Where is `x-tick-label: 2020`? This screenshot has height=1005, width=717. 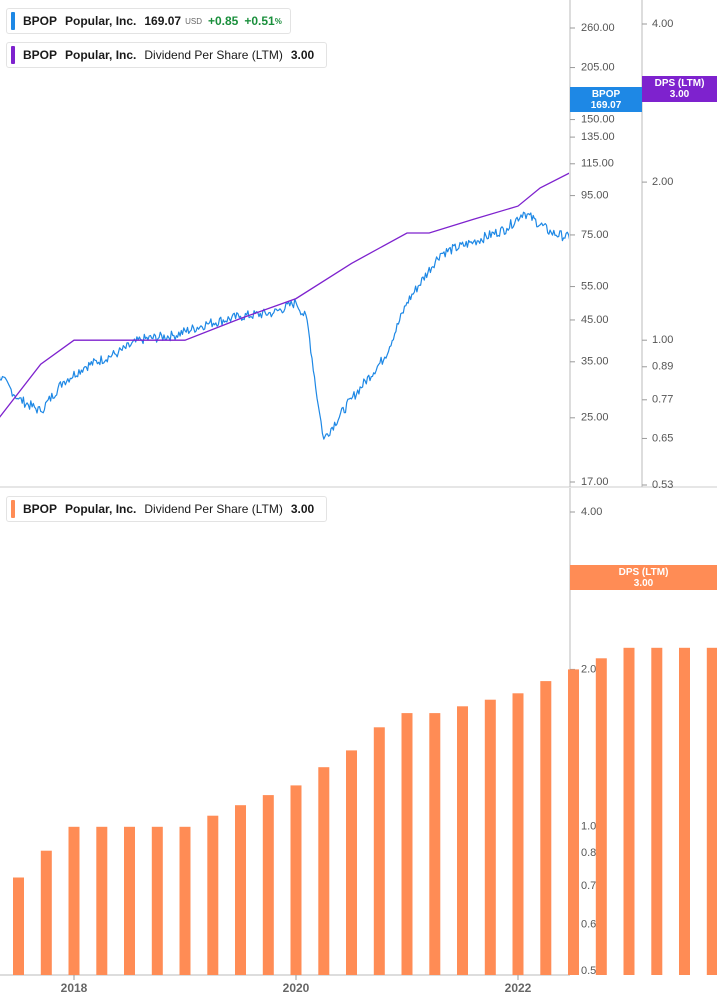 x-tick-label: 2020 is located at coordinates (296, 988).